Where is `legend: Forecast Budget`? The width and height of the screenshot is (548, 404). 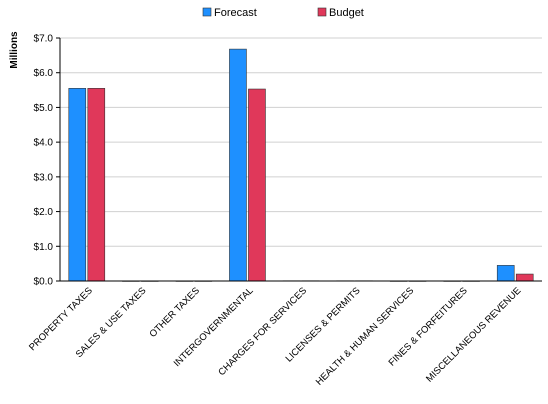 legend: Forecast Budget is located at coordinates (283, 13).